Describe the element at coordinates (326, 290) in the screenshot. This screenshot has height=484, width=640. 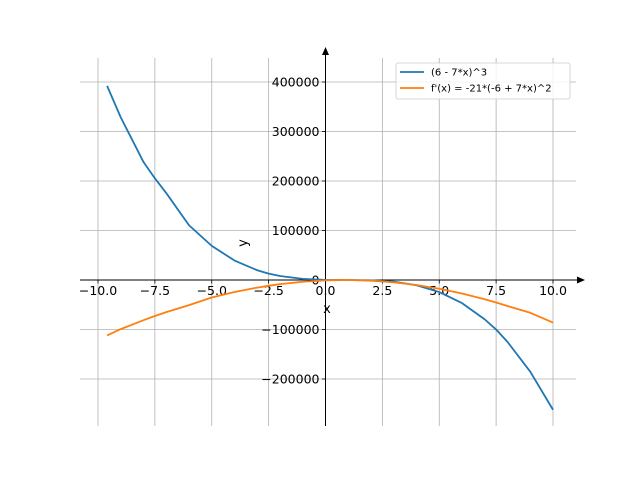
I see `x-tick-label: 0.0` at that location.